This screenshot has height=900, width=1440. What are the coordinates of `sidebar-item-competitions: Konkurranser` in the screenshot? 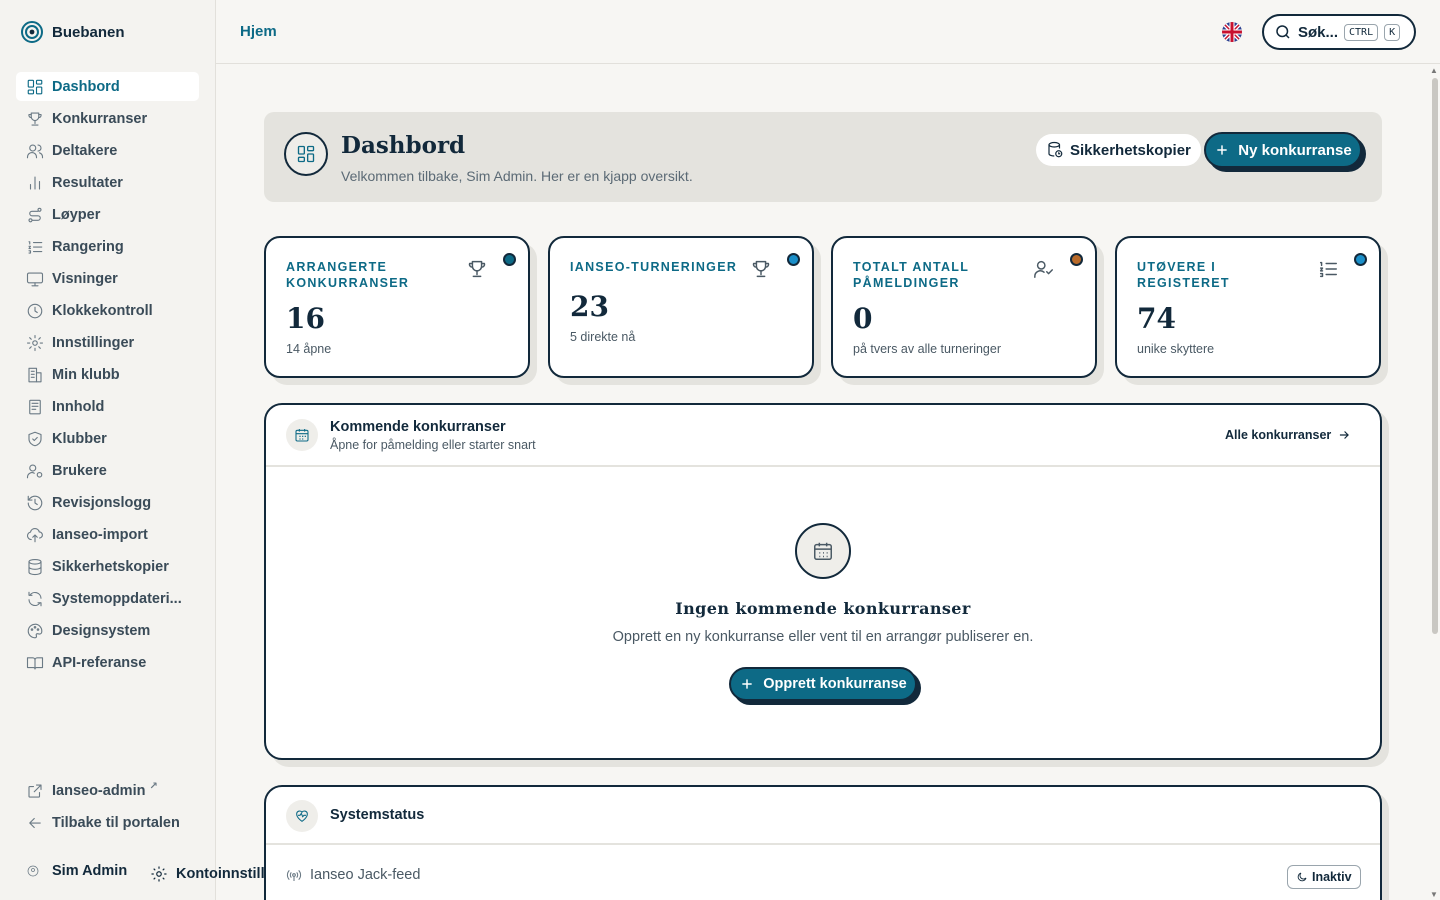 It's located at (107, 118).